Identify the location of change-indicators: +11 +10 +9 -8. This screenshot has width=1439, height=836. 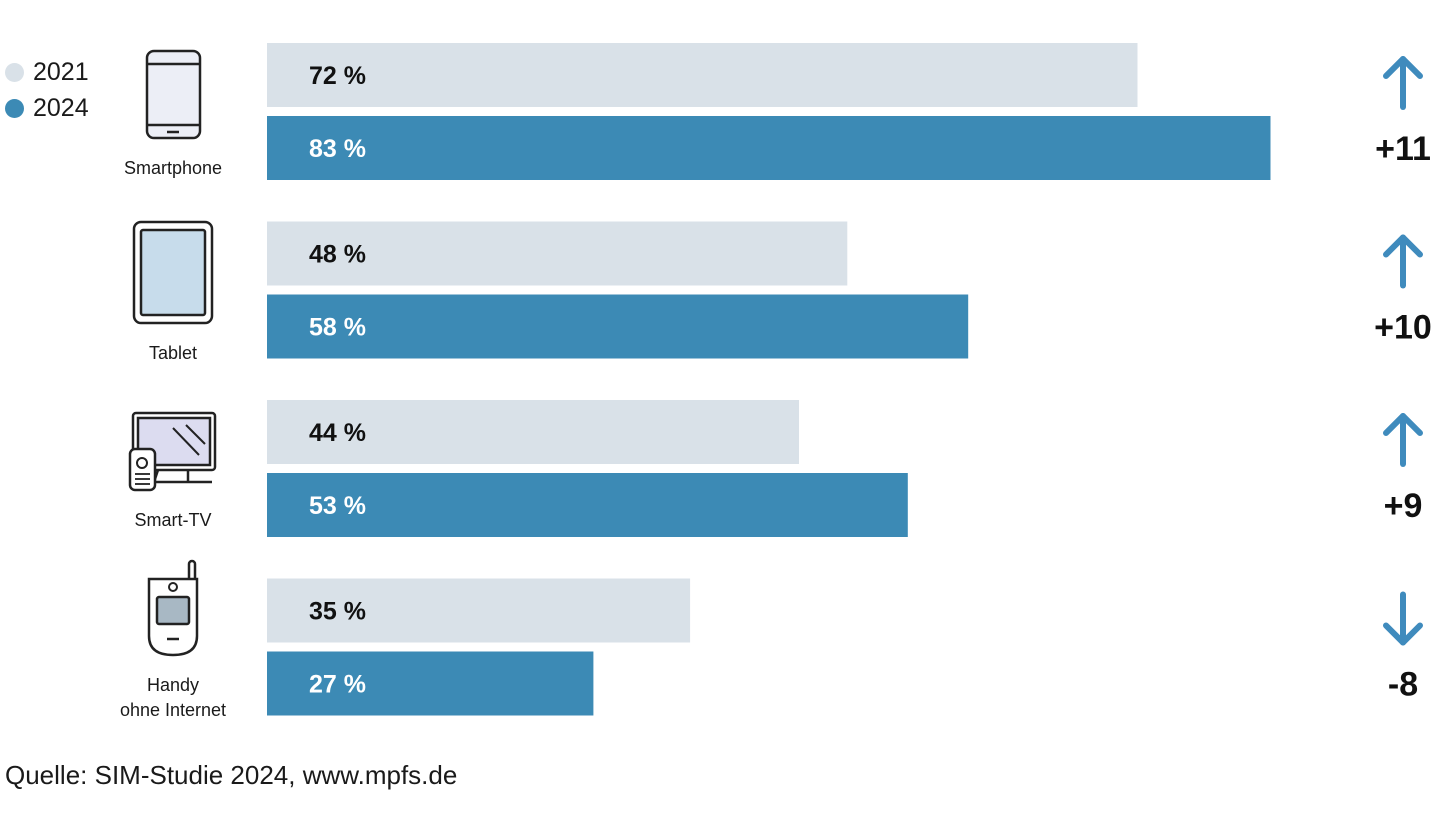
(1403, 380).